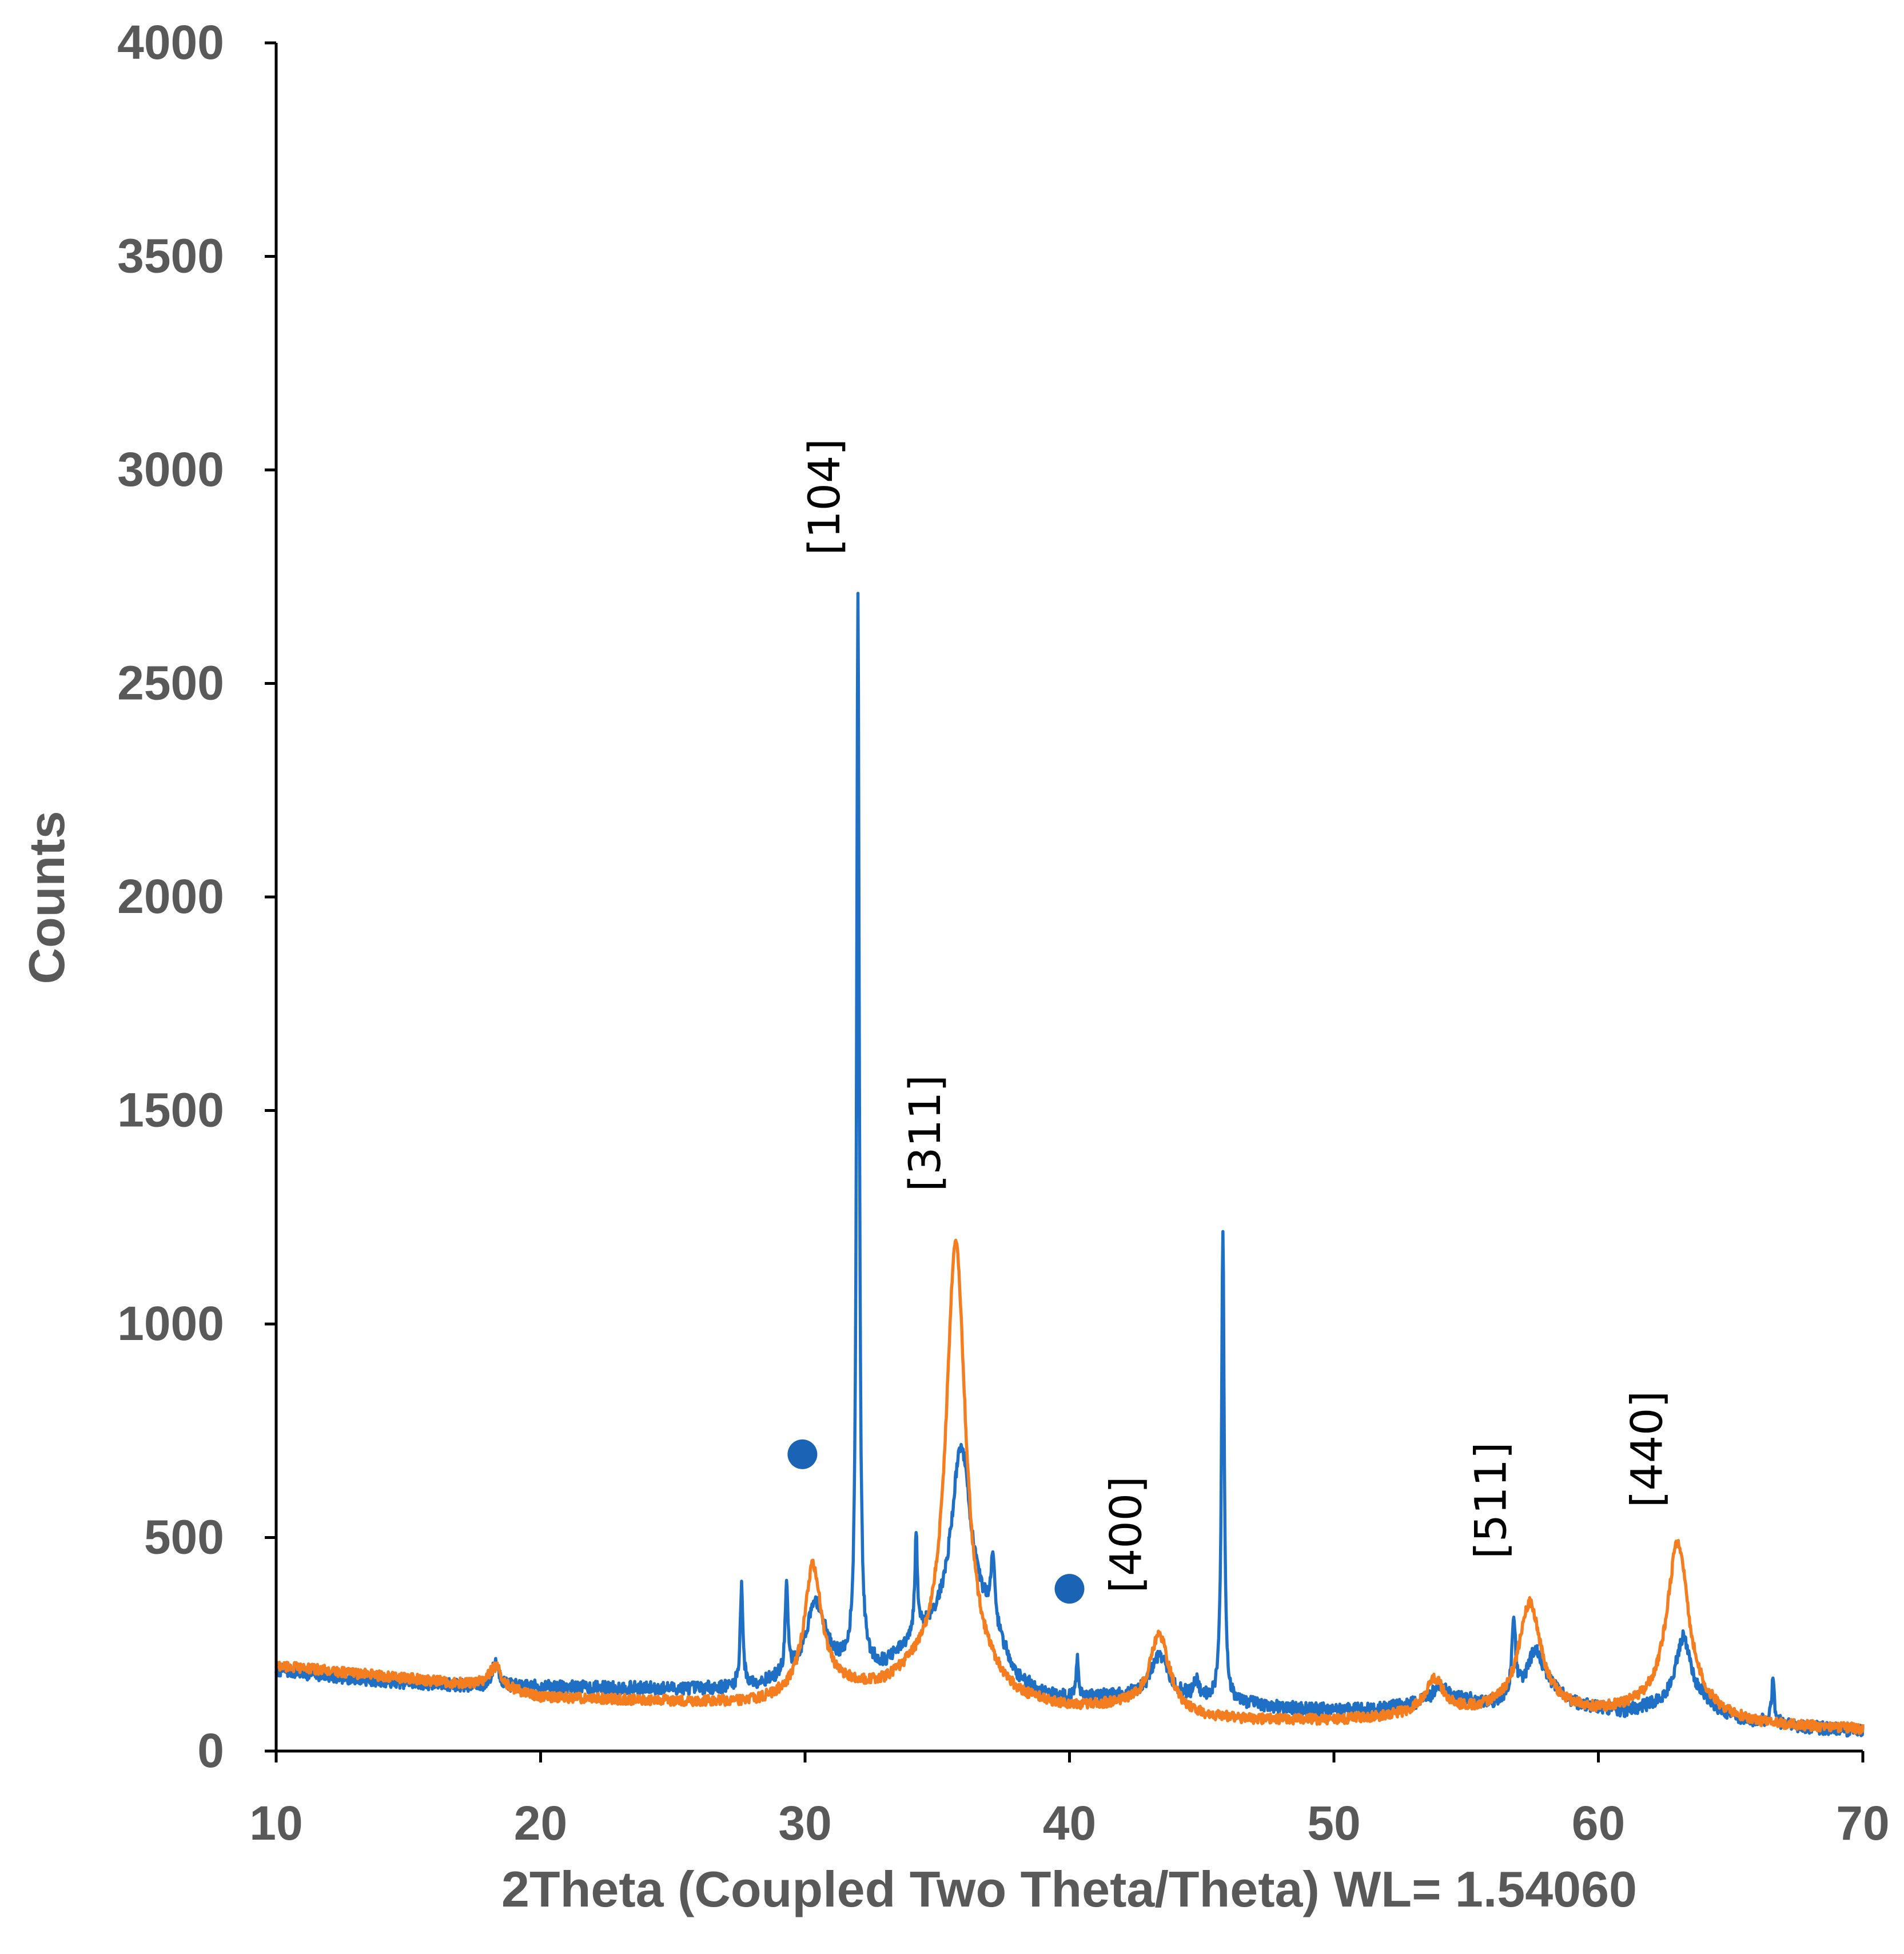 This screenshot has width=1904, height=1954. Describe the element at coordinates (936, 1522) in the screenshot. I see `marker-group` at that location.